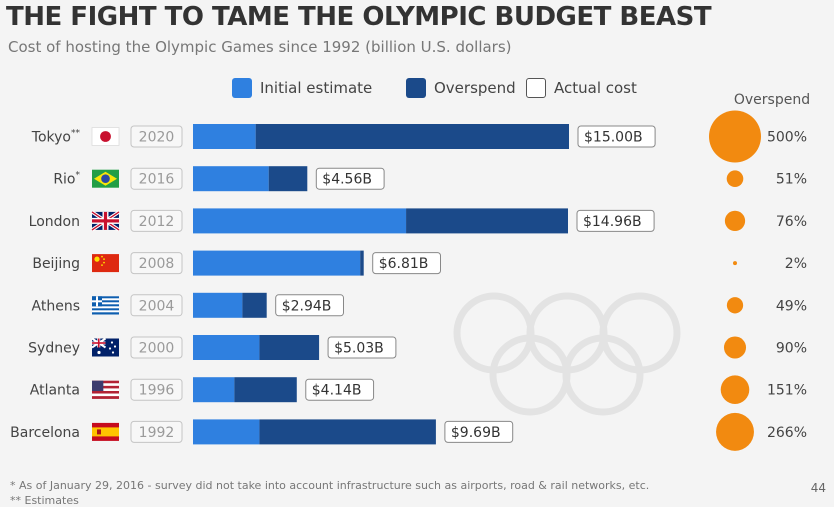  What do you see at coordinates (595, 88) in the screenshot?
I see `legend-label-actual: Actual cost` at bounding box center [595, 88].